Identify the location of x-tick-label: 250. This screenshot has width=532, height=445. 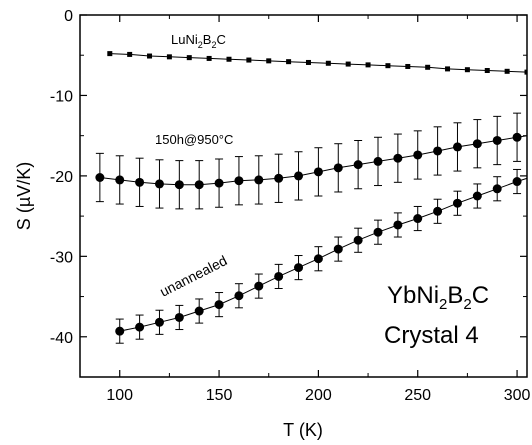
(417, 395).